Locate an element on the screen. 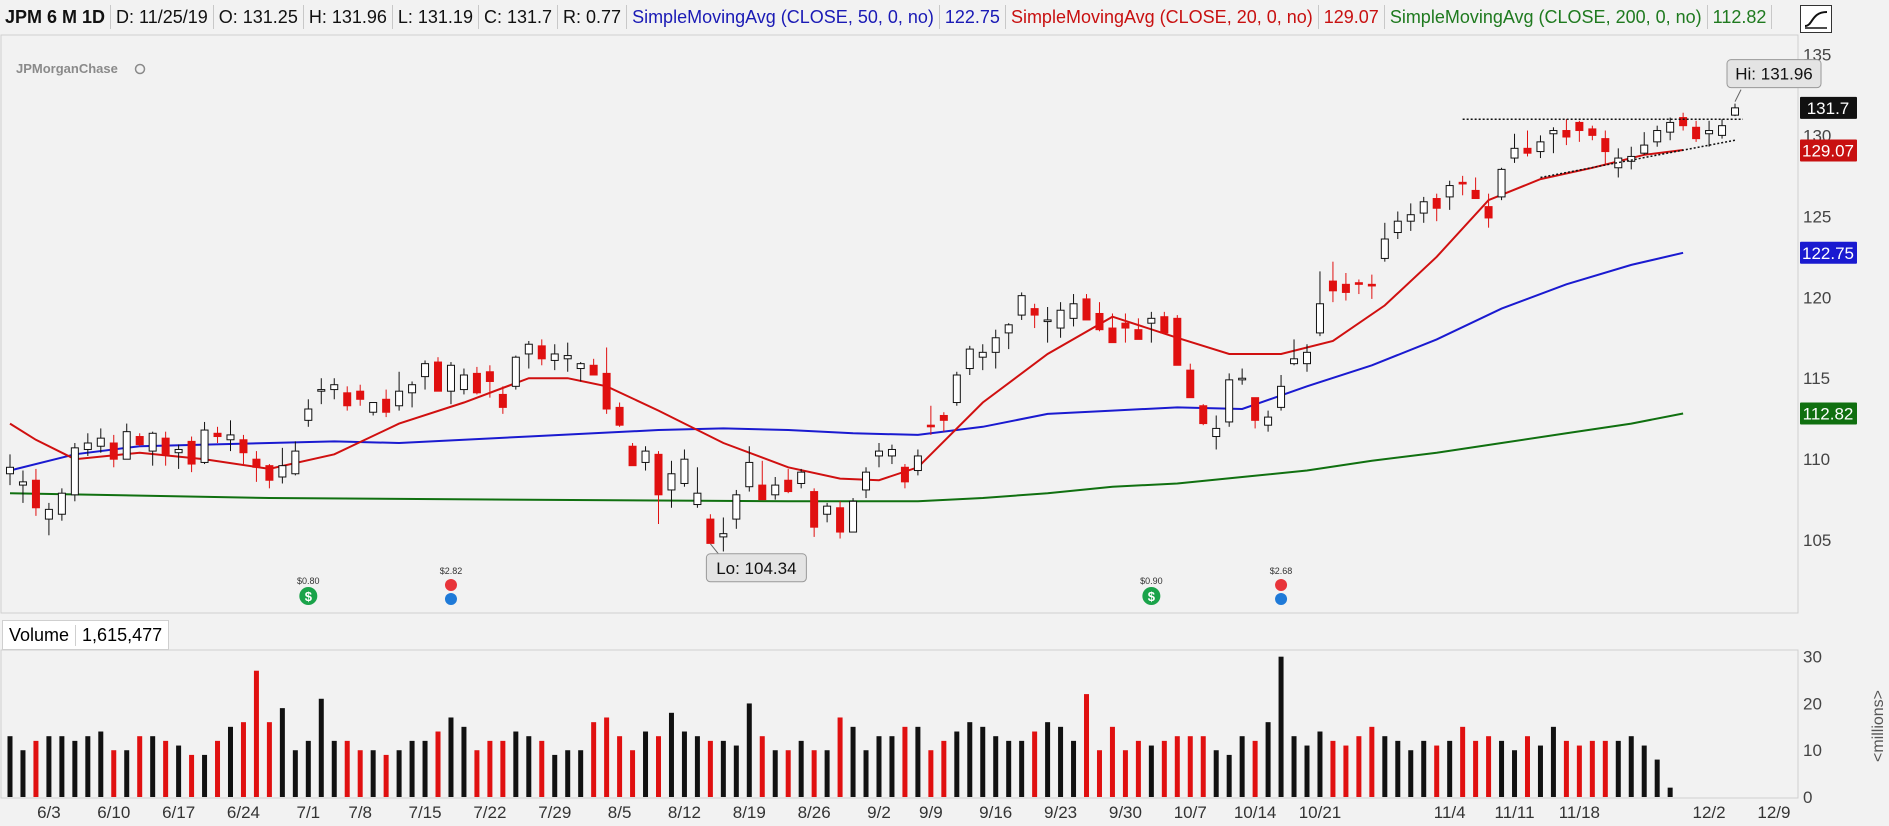 The image size is (1889, 826). earnings-marker: $2.82 is located at coordinates (451, 585).